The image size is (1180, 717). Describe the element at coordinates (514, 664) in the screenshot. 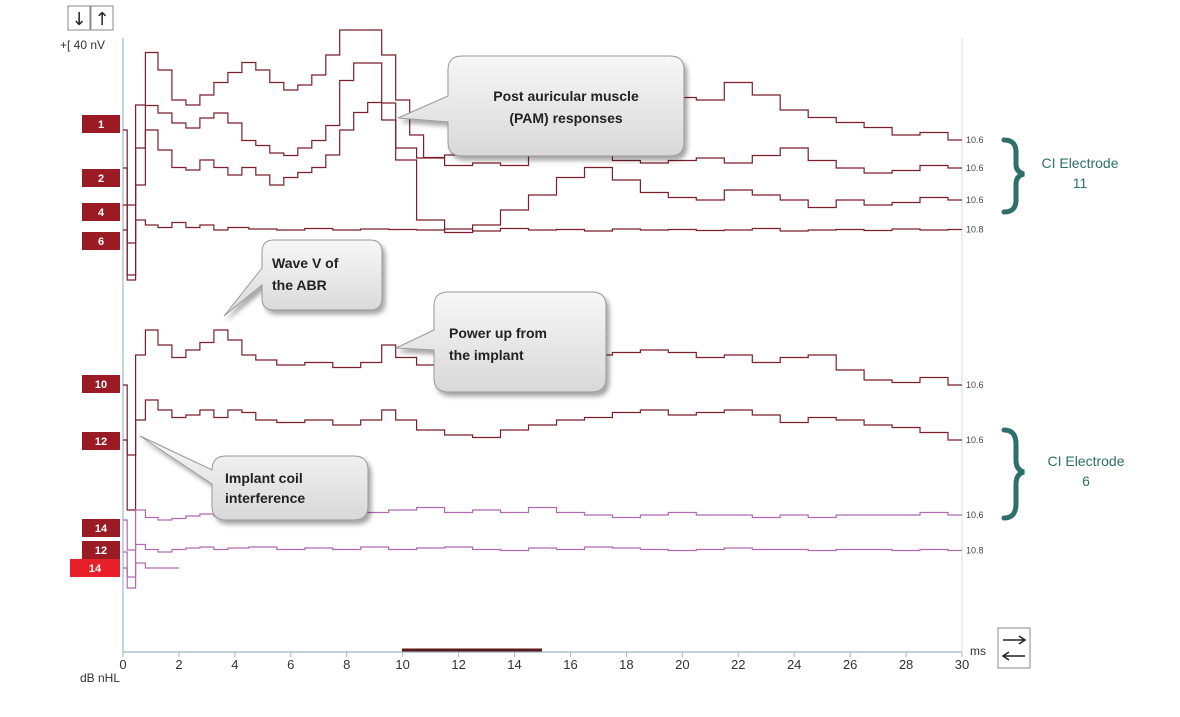

I see `x-tick-label: 14` at that location.